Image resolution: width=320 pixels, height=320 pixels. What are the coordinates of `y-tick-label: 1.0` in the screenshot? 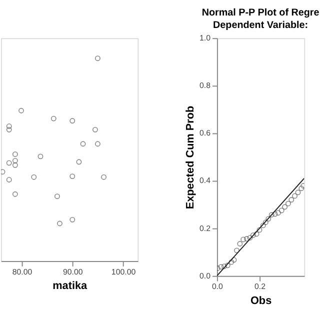 It's located at (206, 38).